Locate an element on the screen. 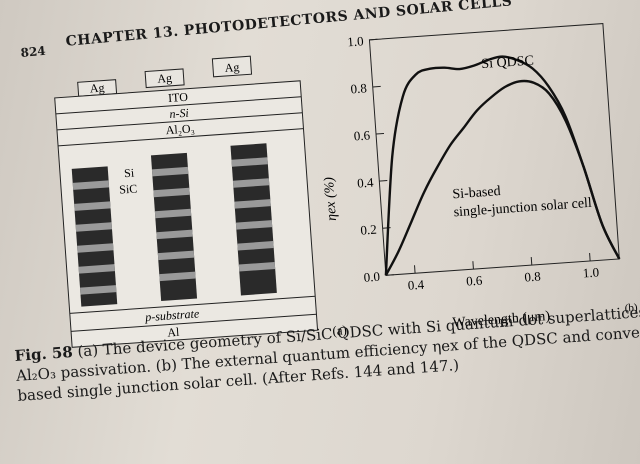 The width and height of the screenshot is (640, 464). oxide-label: Al₂O₃ is located at coordinates (180, 129).